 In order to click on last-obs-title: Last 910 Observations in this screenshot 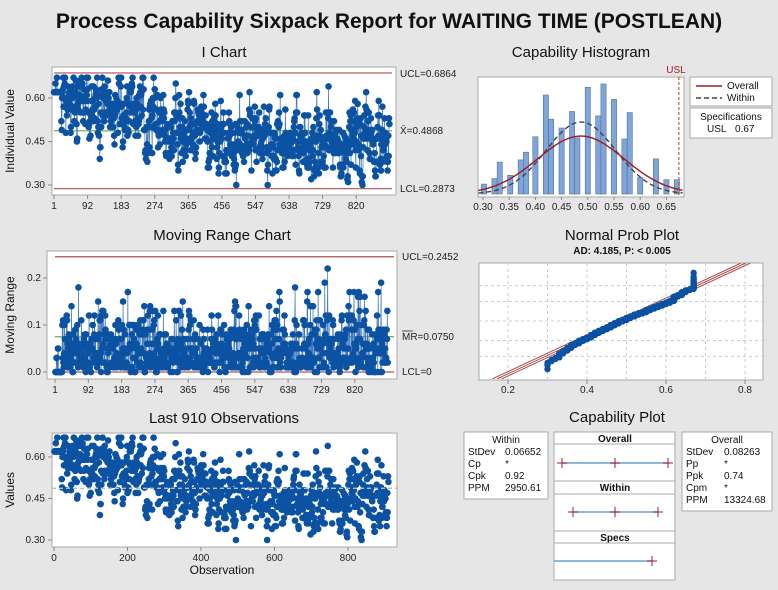, I will do `click(224, 418)`.